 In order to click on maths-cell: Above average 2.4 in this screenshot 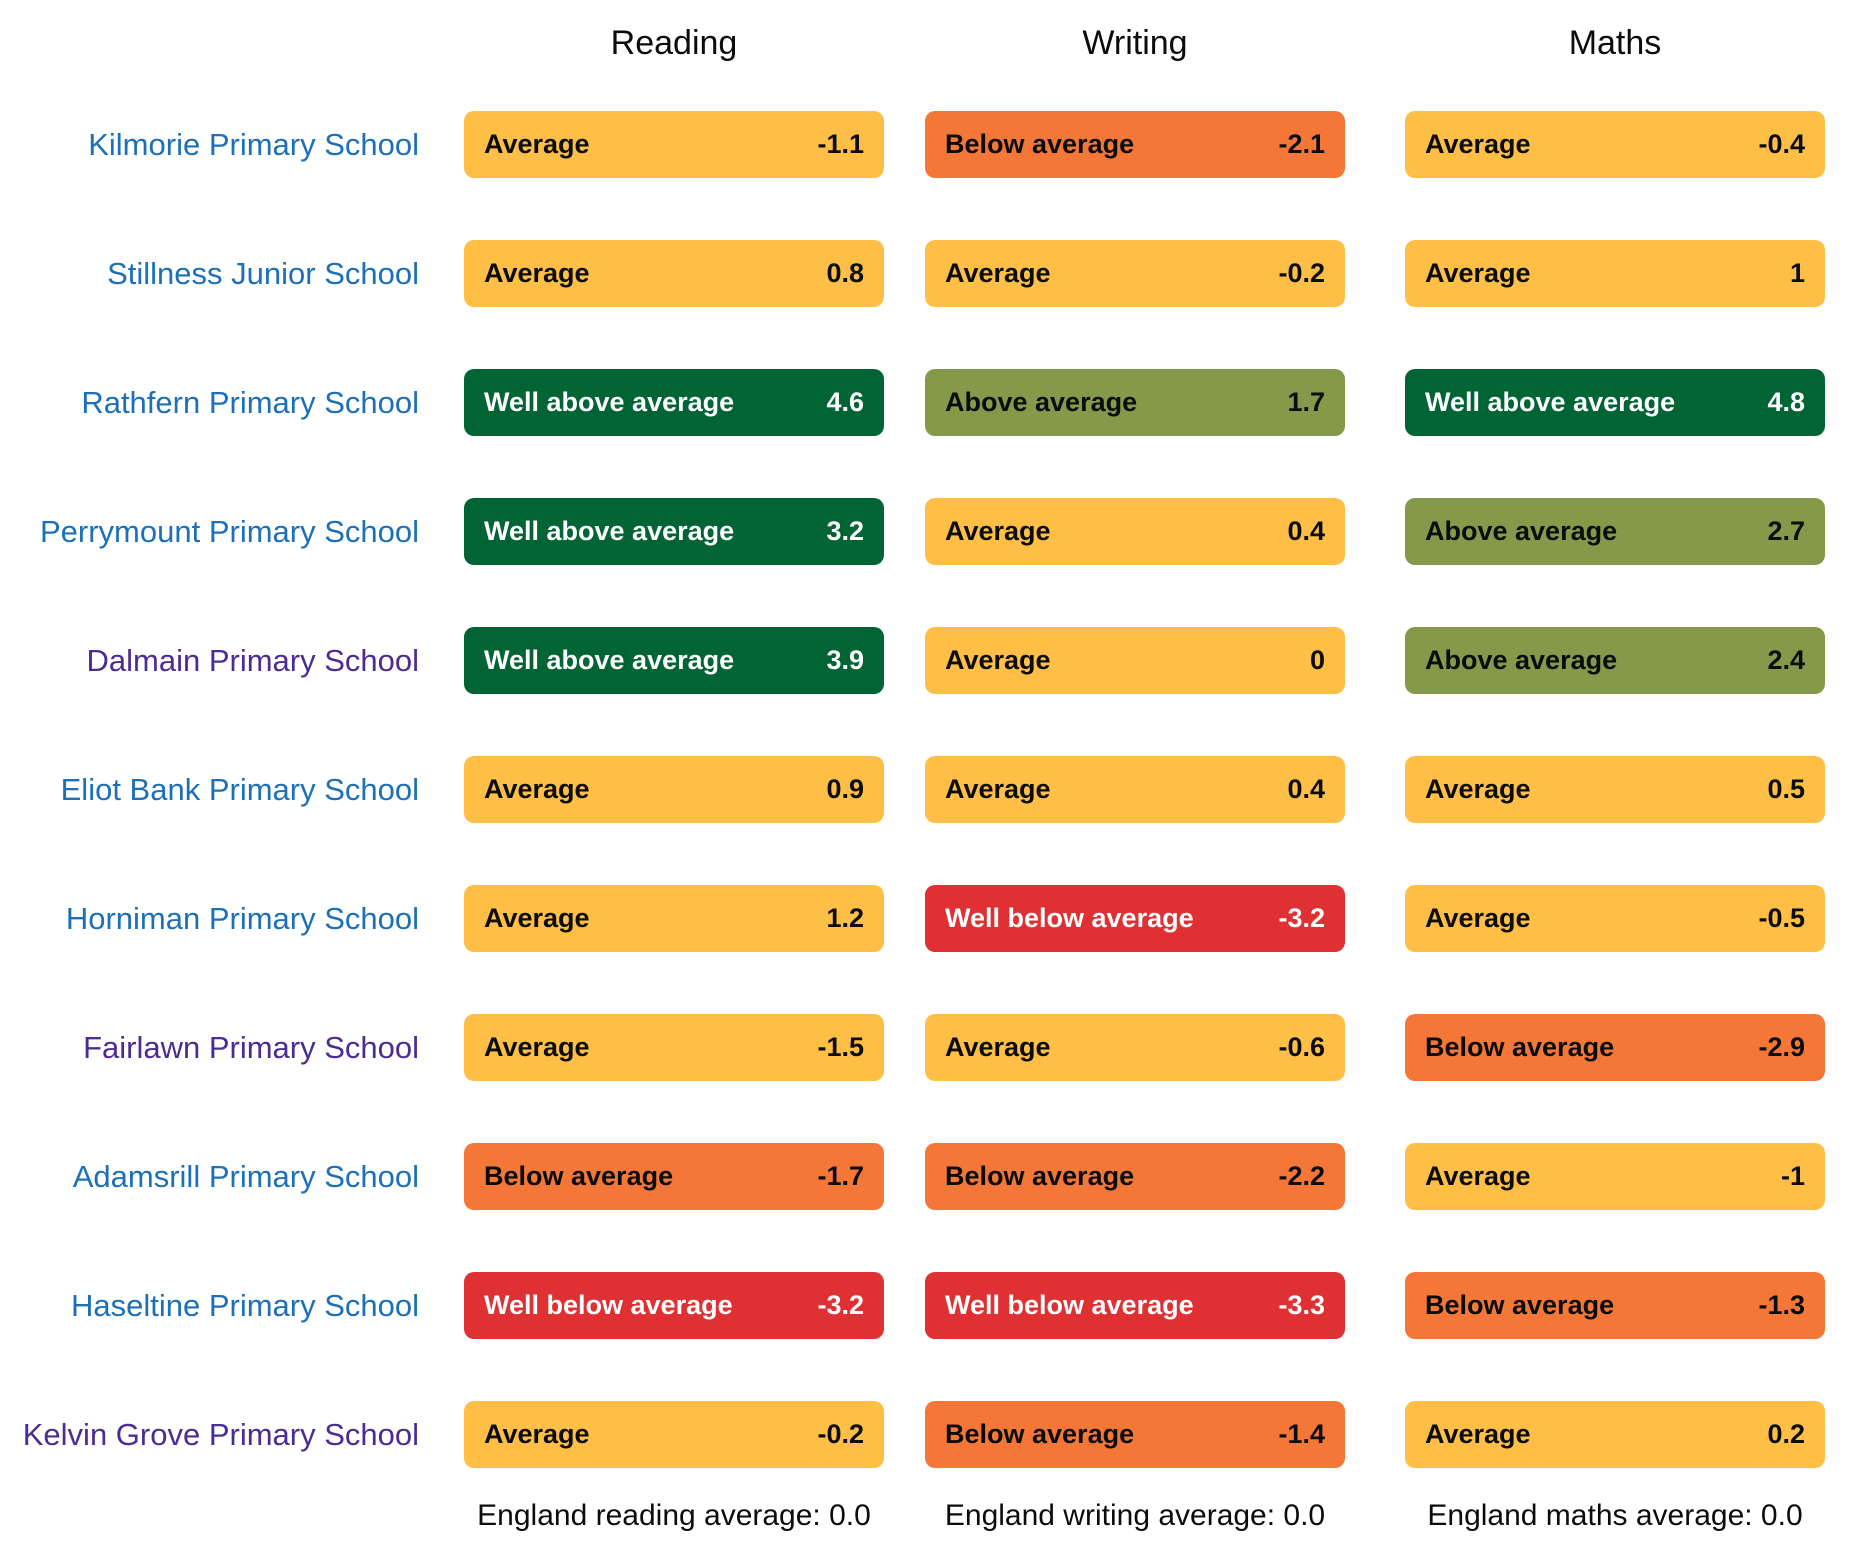, I will do `click(1615, 660)`.